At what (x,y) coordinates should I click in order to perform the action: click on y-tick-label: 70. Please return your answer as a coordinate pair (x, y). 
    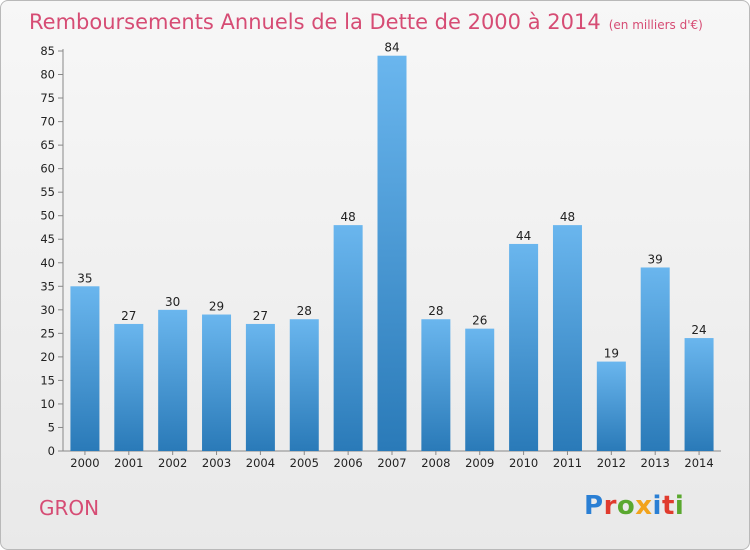
    Looking at the image, I should click on (47, 122).